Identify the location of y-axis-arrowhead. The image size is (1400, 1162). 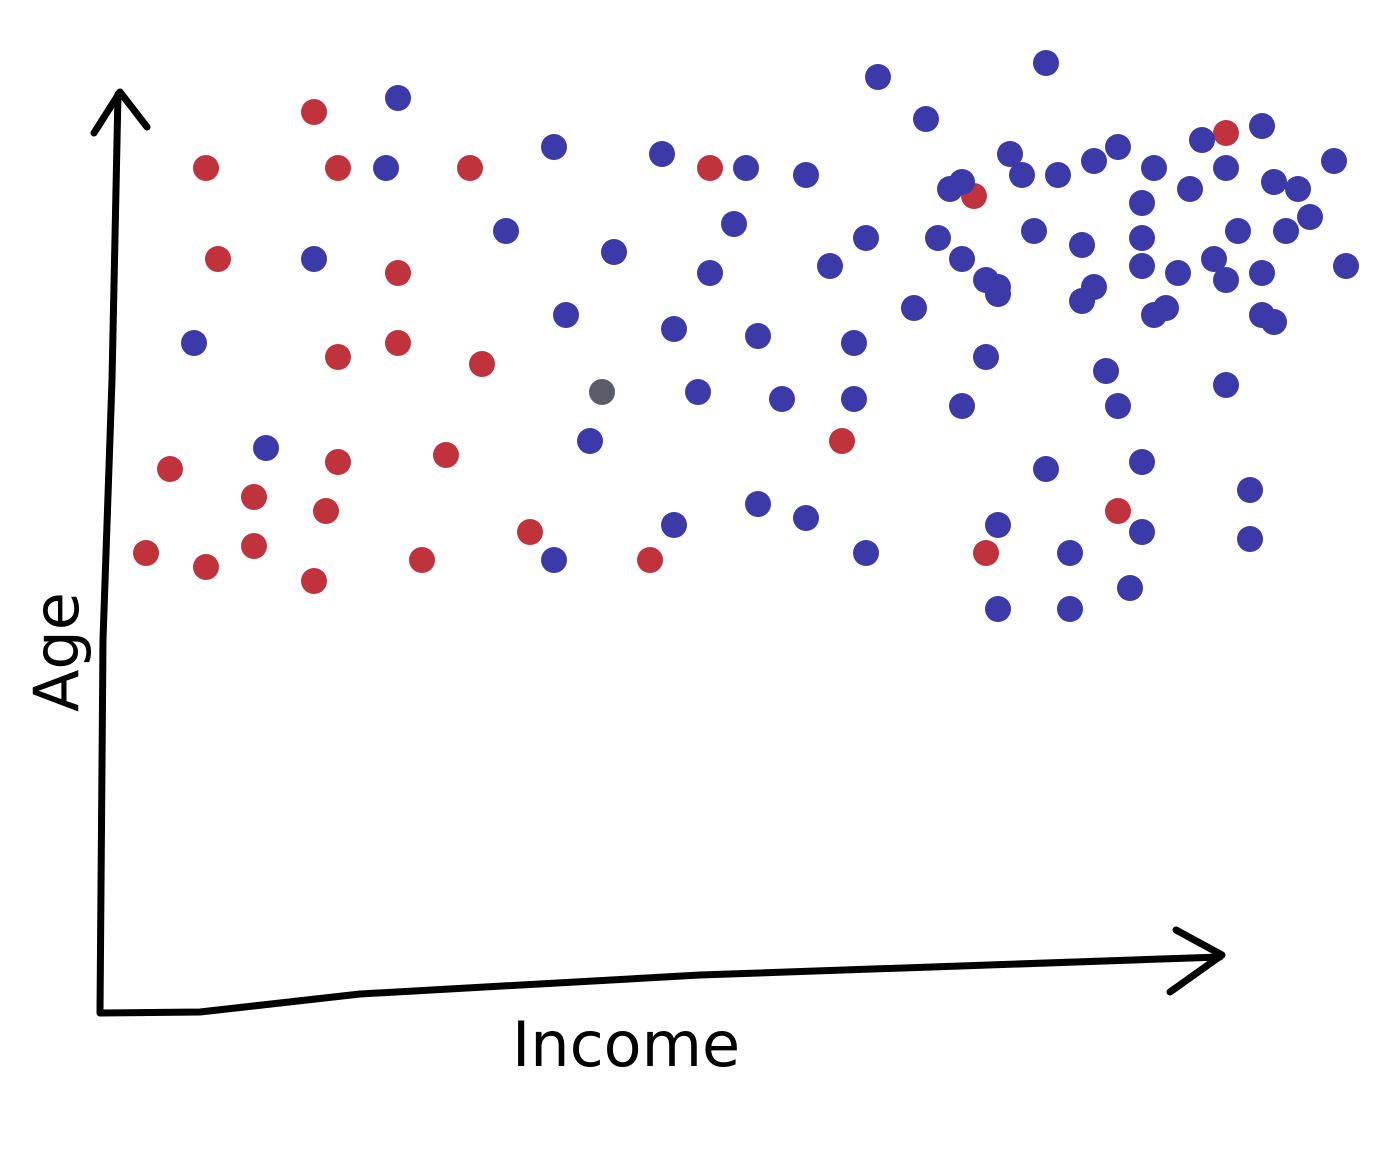
(120, 112).